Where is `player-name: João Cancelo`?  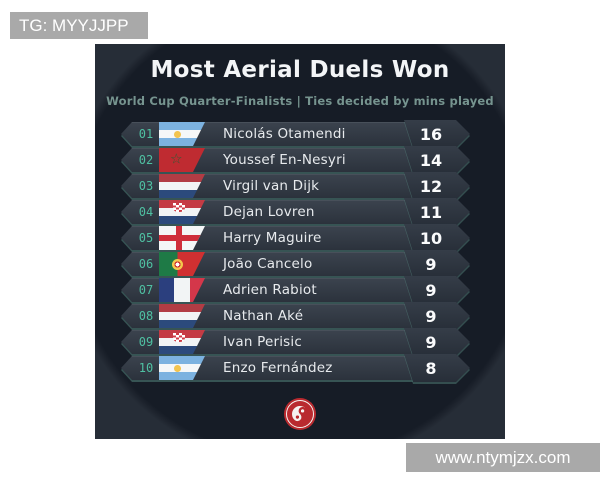 player-name: João Cancelo is located at coordinates (268, 264).